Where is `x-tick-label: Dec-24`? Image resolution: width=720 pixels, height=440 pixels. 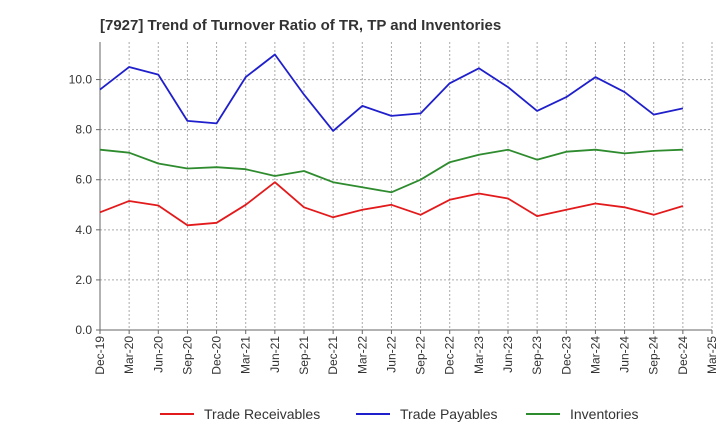
x-tick-label: Dec-24 is located at coordinates (683, 355).